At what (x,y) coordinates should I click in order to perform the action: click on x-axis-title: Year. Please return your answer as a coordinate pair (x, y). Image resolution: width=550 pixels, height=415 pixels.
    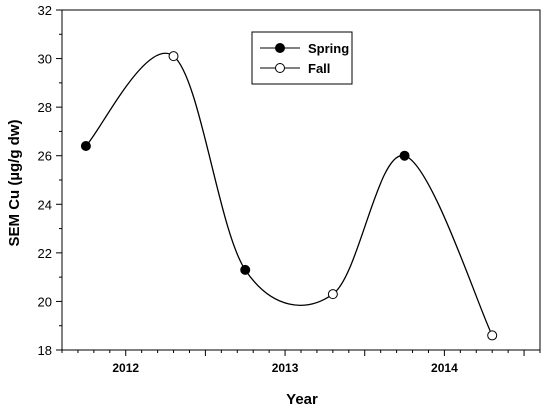
    Looking at the image, I should click on (302, 399).